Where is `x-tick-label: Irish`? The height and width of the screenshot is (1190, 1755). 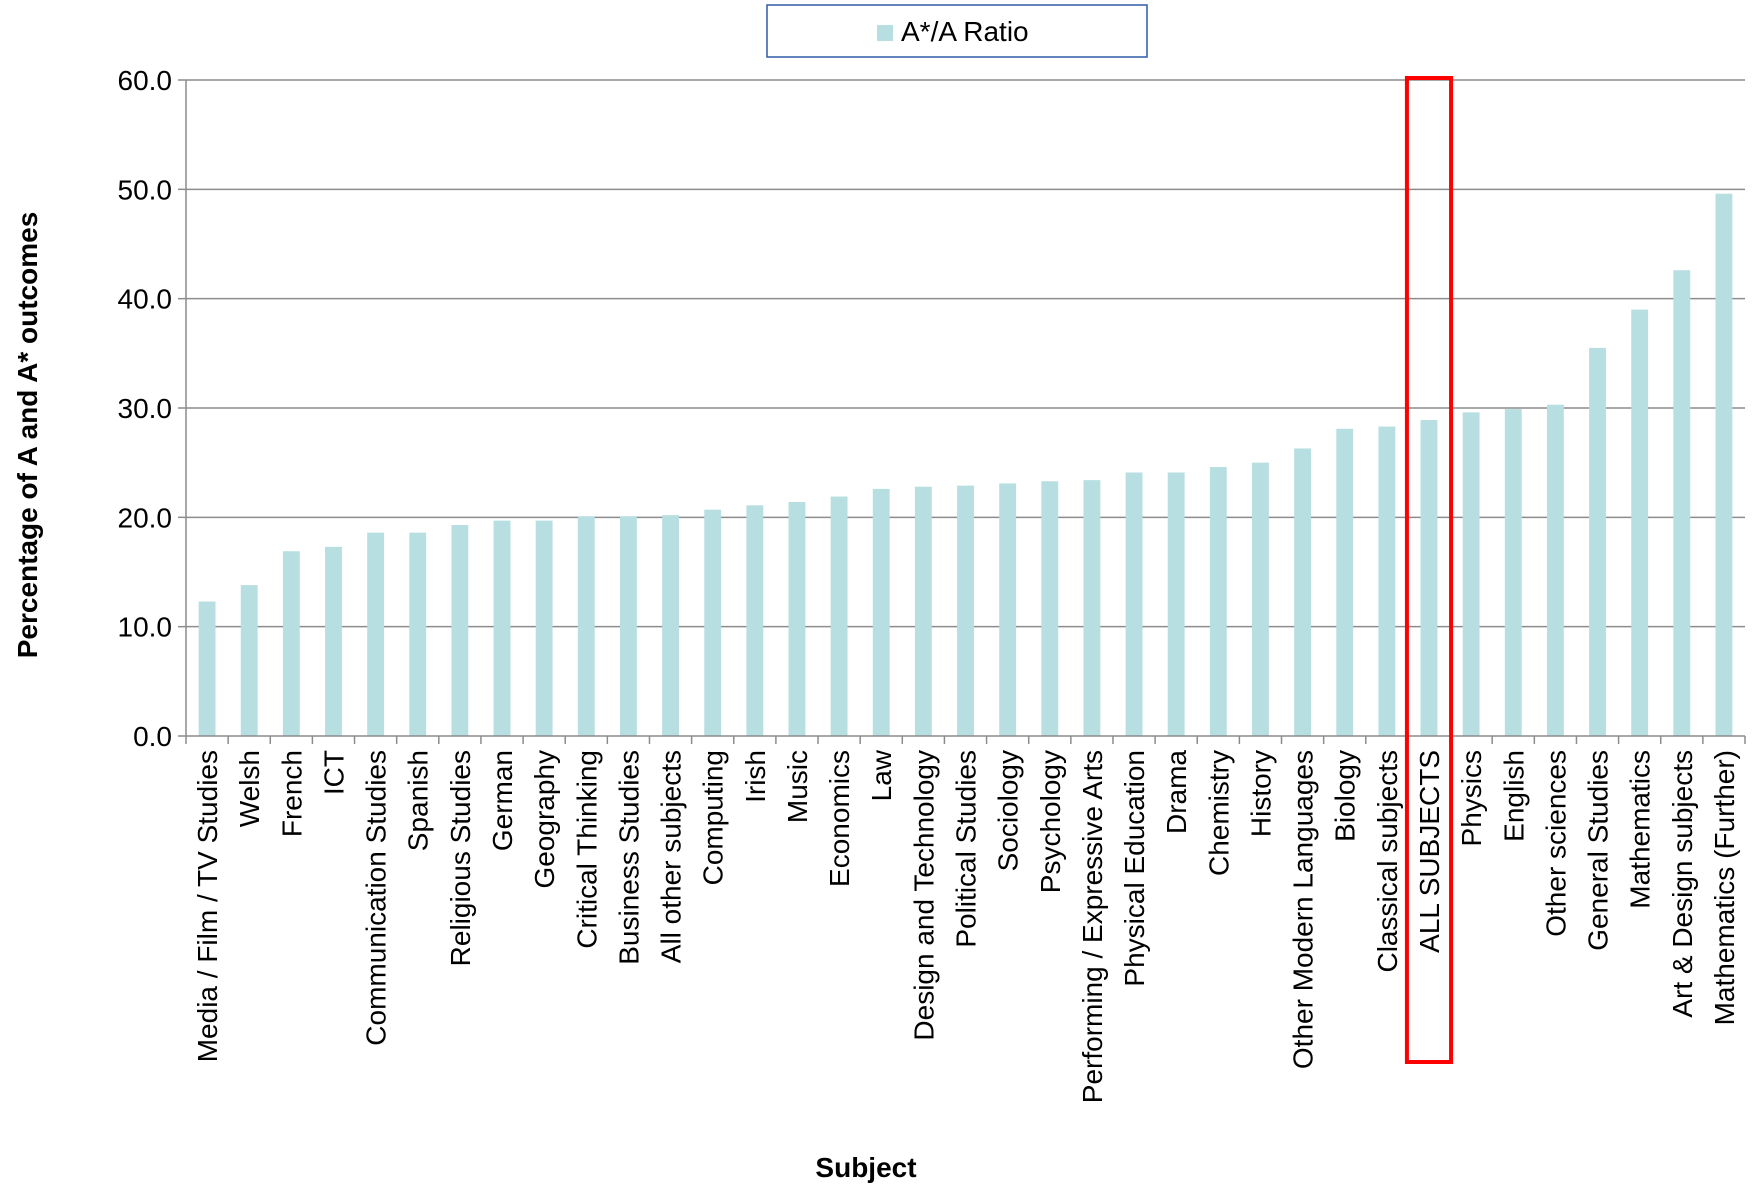
x-tick-label: Irish is located at coordinates (755, 776).